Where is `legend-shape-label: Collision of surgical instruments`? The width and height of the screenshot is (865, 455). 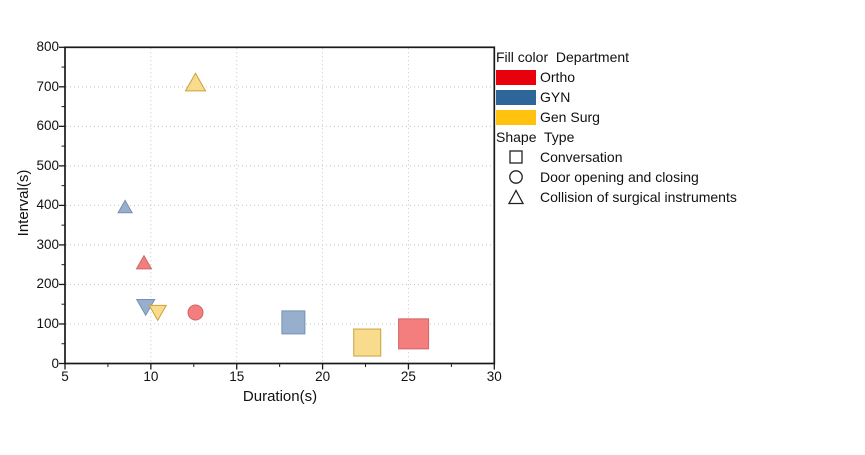
legend-shape-label: Collision of surgical instruments is located at coordinates (638, 197).